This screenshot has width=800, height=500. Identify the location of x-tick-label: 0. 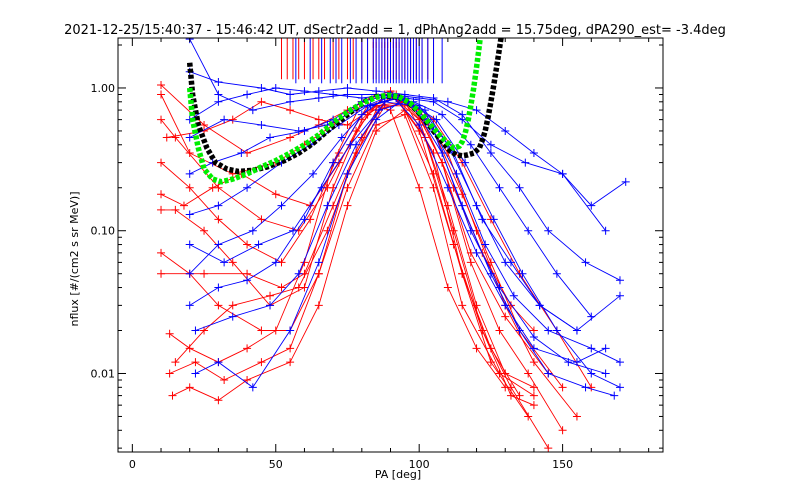
(132, 464).